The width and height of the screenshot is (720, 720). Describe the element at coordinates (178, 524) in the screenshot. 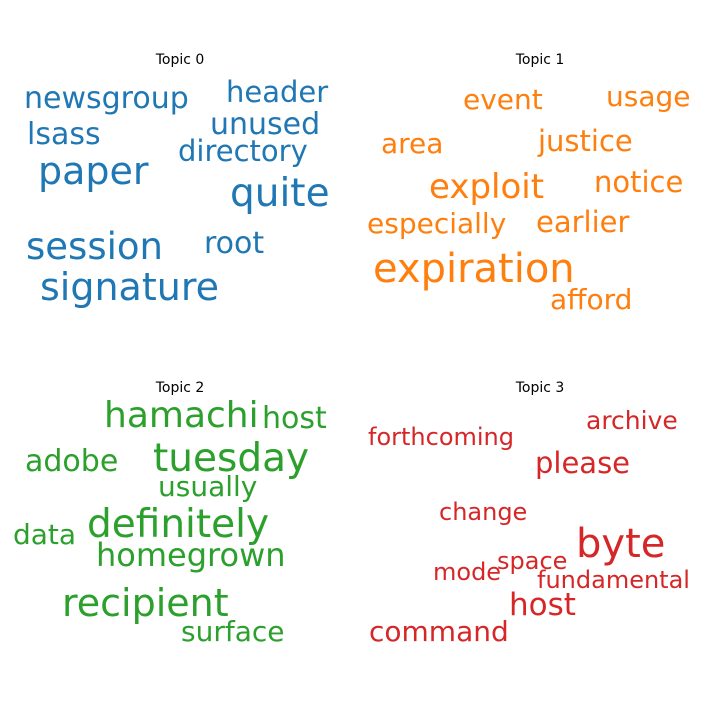

I see `topic-2-word-definitely: definitely` at that location.